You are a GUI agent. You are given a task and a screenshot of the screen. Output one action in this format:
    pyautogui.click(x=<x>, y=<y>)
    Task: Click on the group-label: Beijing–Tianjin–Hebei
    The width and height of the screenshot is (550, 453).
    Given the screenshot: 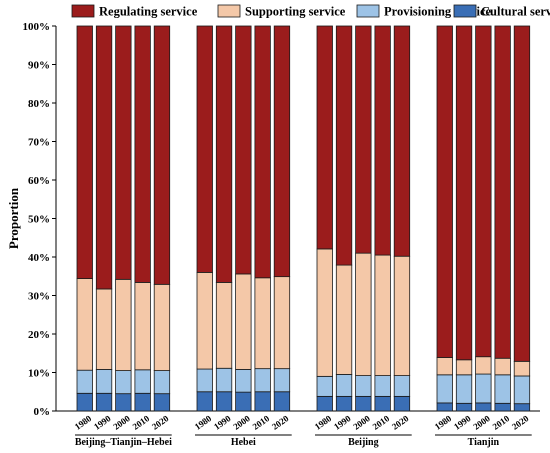 What is the action you would take?
    pyautogui.click(x=123, y=442)
    